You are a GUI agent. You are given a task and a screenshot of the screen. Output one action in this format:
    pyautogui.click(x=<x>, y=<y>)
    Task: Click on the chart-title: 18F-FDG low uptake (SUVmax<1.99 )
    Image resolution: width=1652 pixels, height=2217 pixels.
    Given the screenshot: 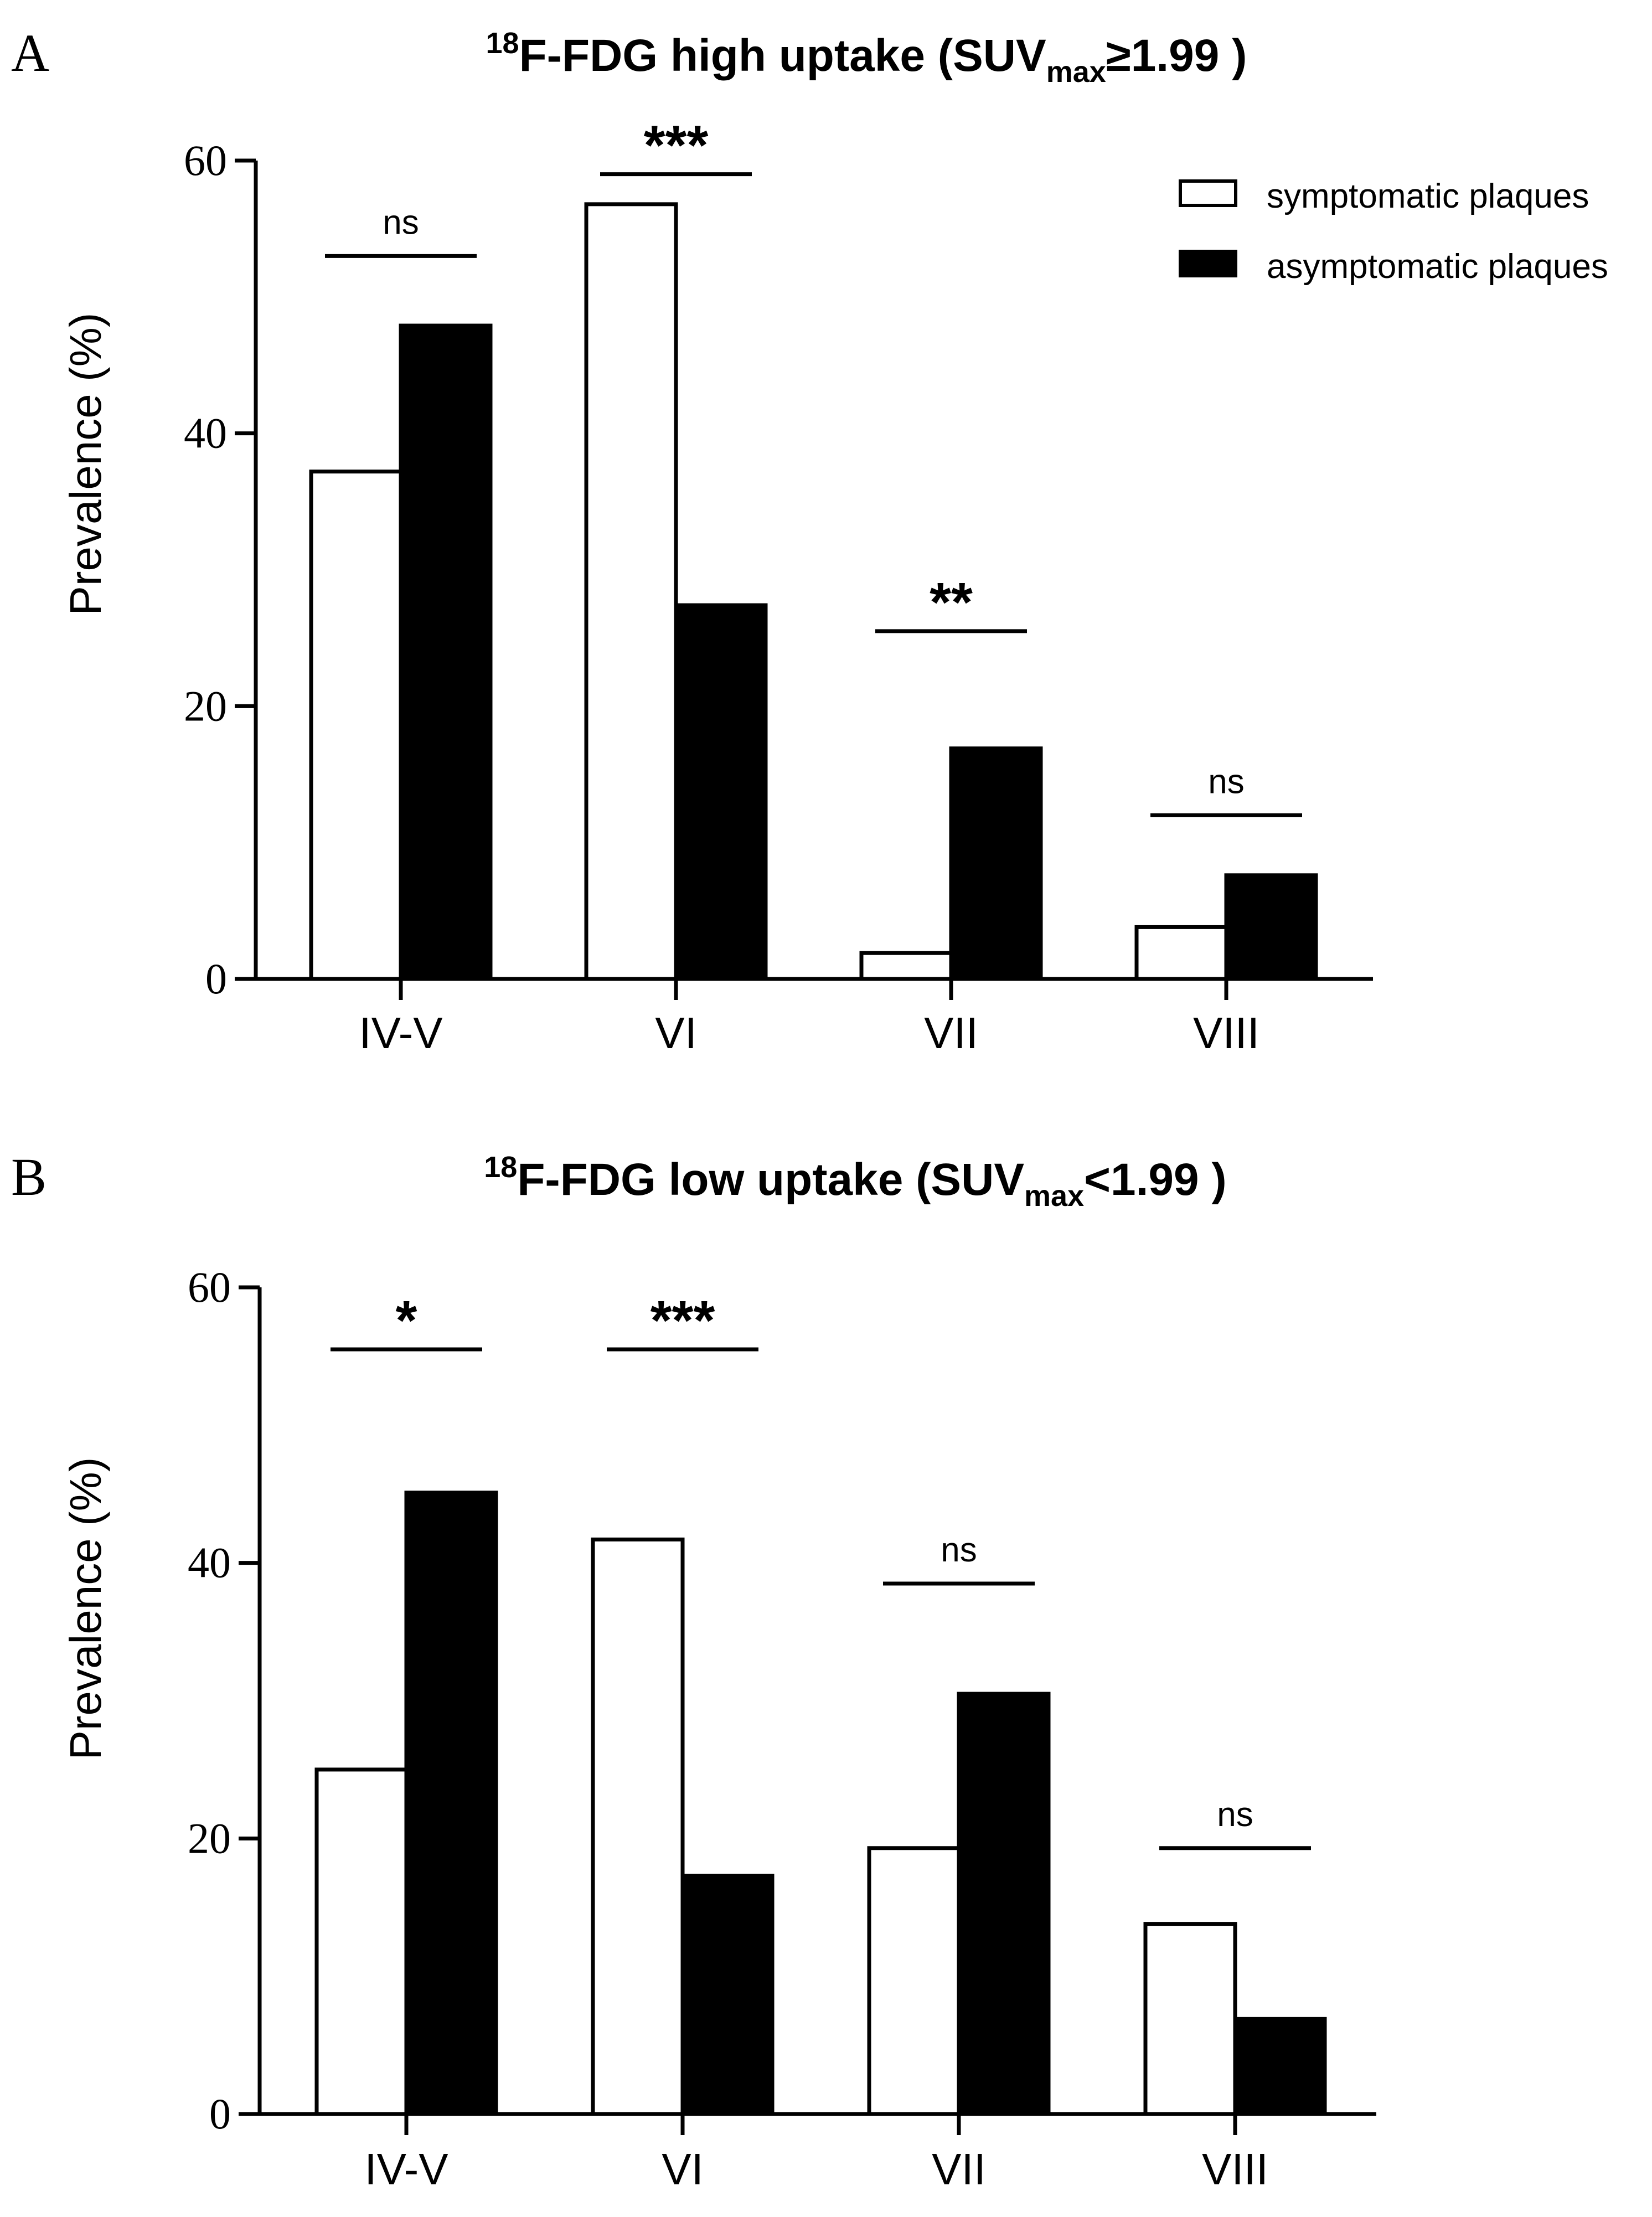 What is the action you would take?
    pyautogui.click(x=855, y=1182)
    